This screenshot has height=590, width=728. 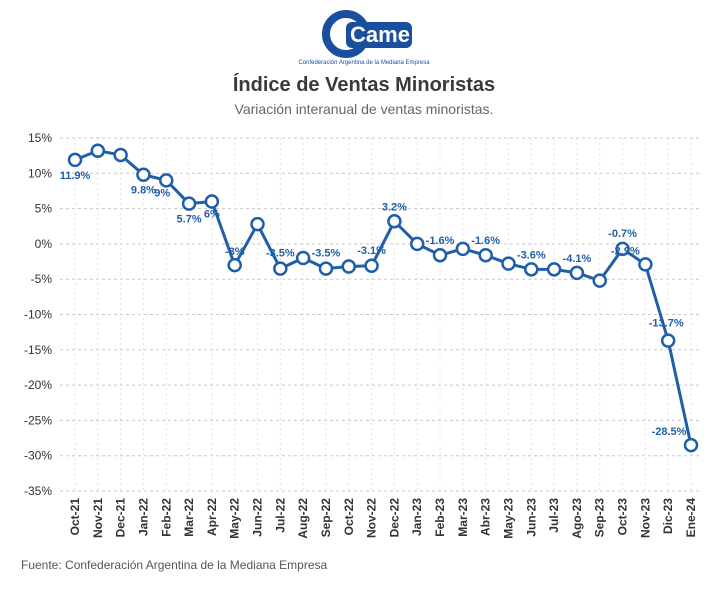 I want to click on data-label: 9.8%, so click(x=143, y=191).